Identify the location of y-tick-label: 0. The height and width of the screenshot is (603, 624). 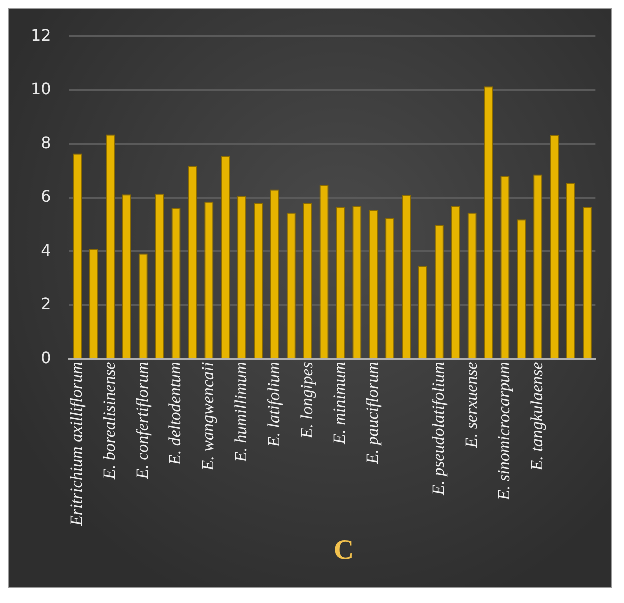
(46, 358).